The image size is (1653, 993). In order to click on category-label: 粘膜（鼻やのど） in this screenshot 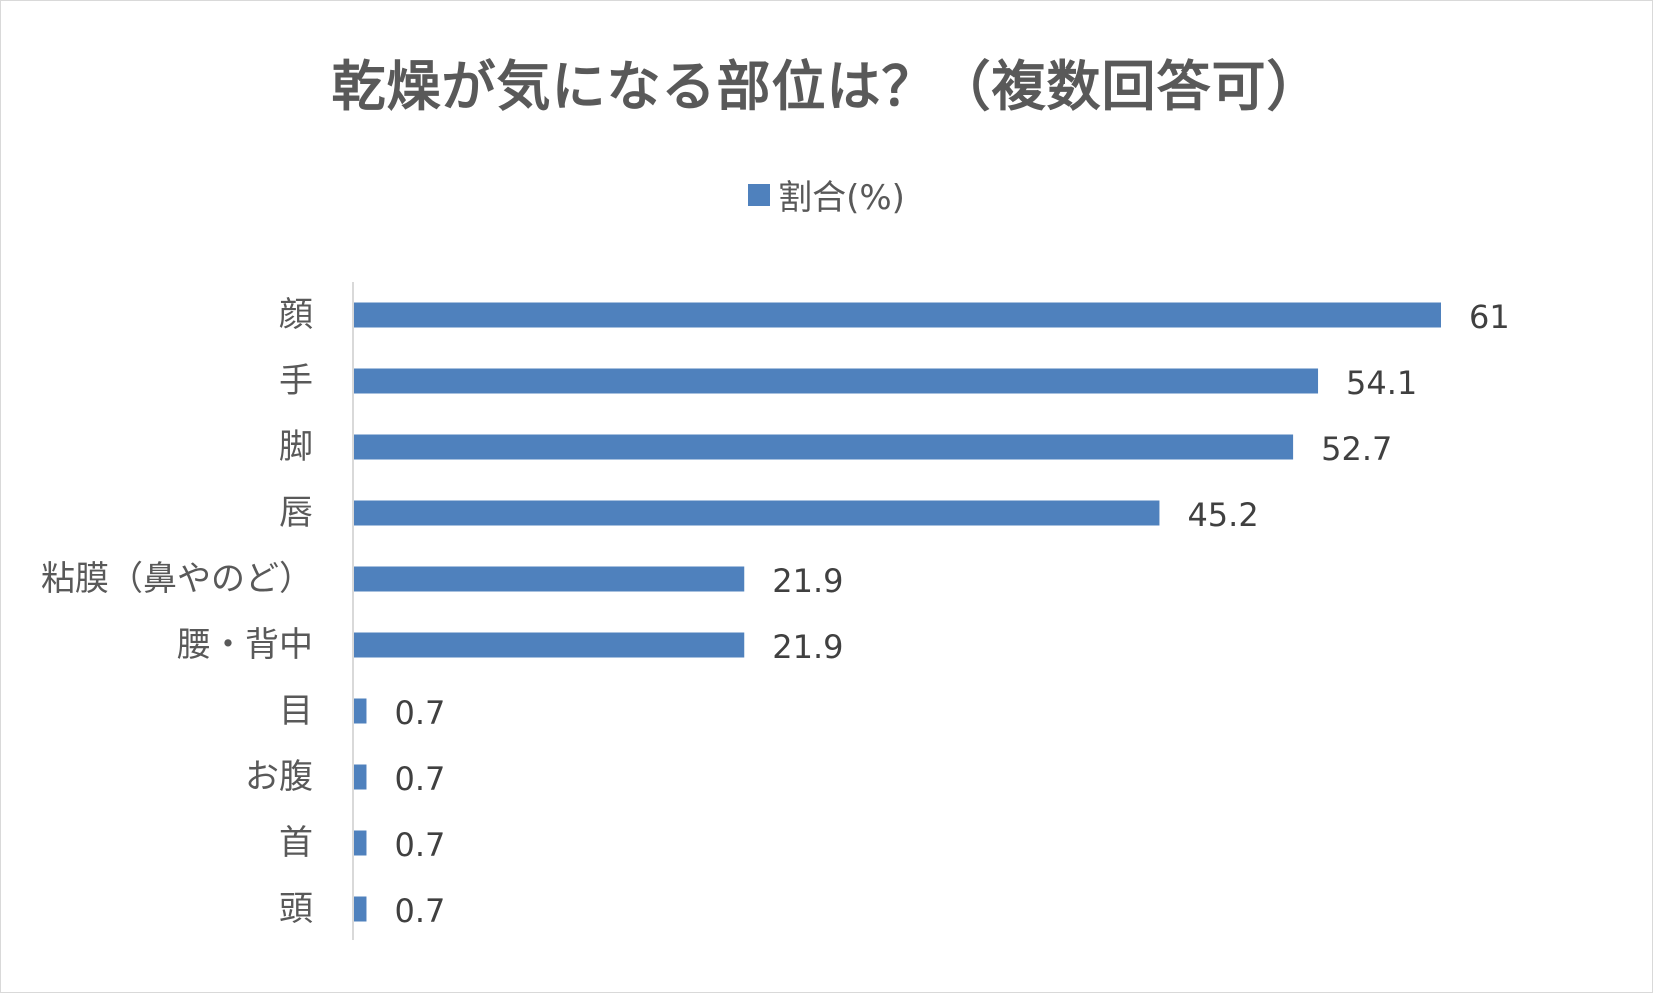, I will do `click(177, 579)`.